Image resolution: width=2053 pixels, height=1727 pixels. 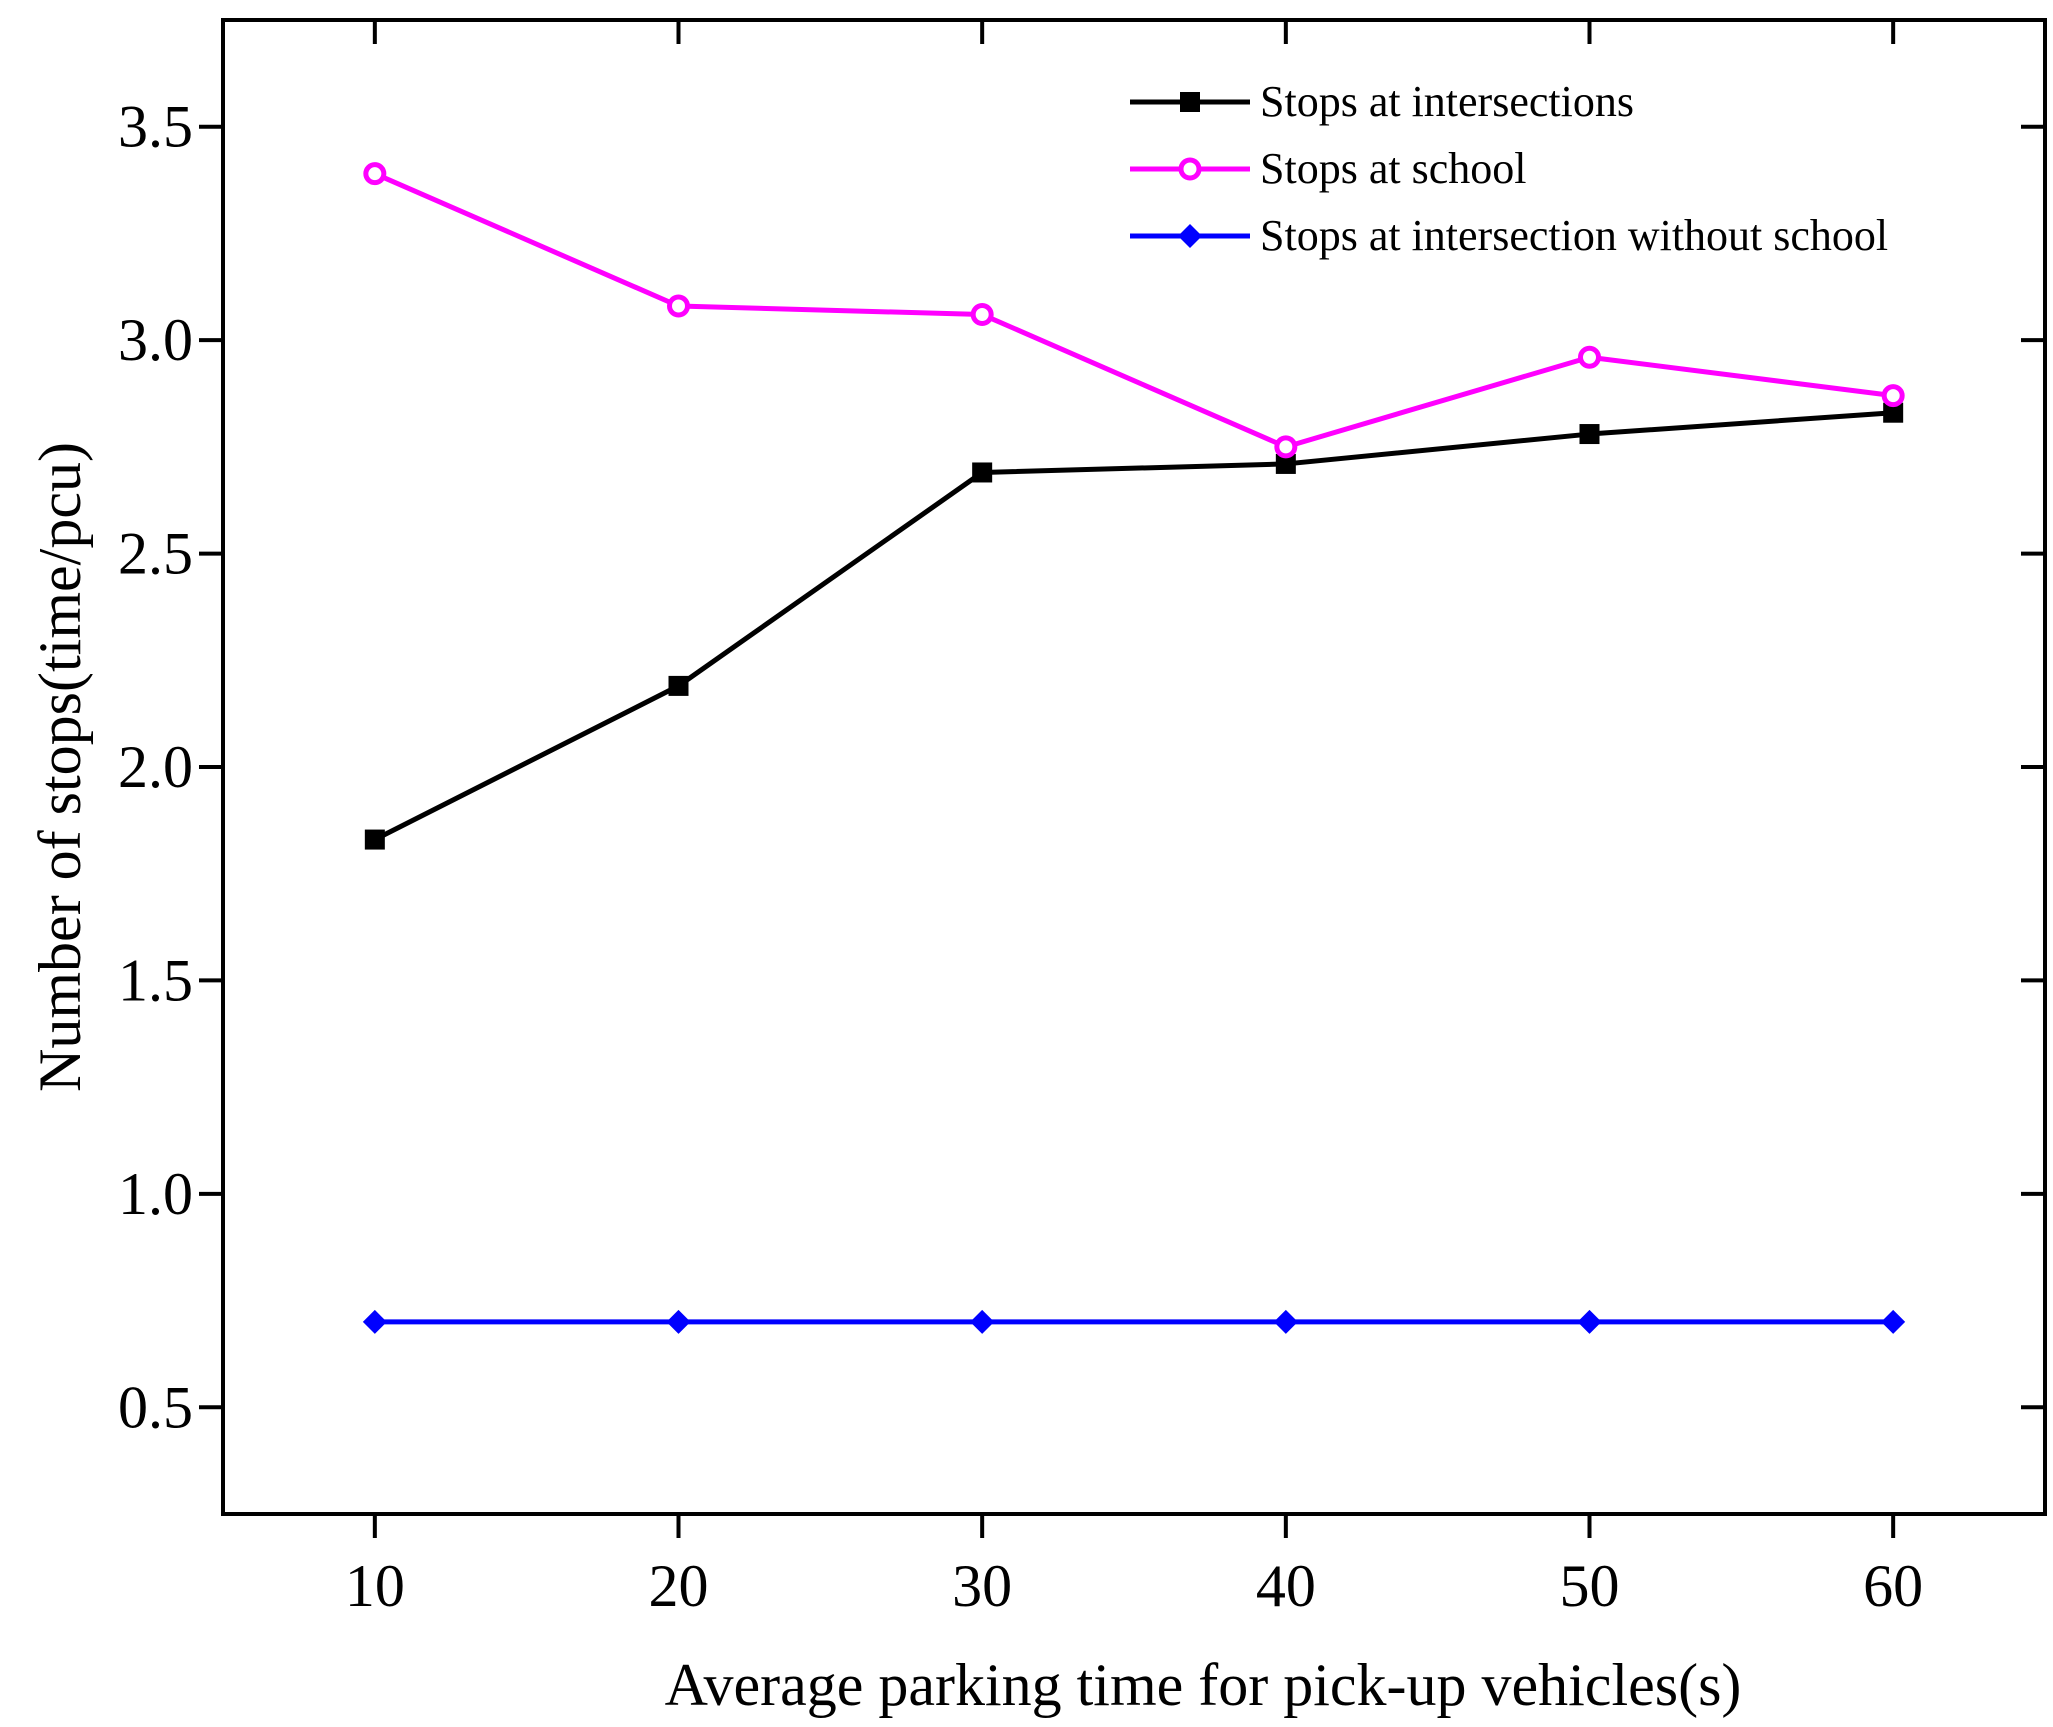 What do you see at coordinates (155, 554) in the screenshot?
I see `y-tick-label: 2.5` at bounding box center [155, 554].